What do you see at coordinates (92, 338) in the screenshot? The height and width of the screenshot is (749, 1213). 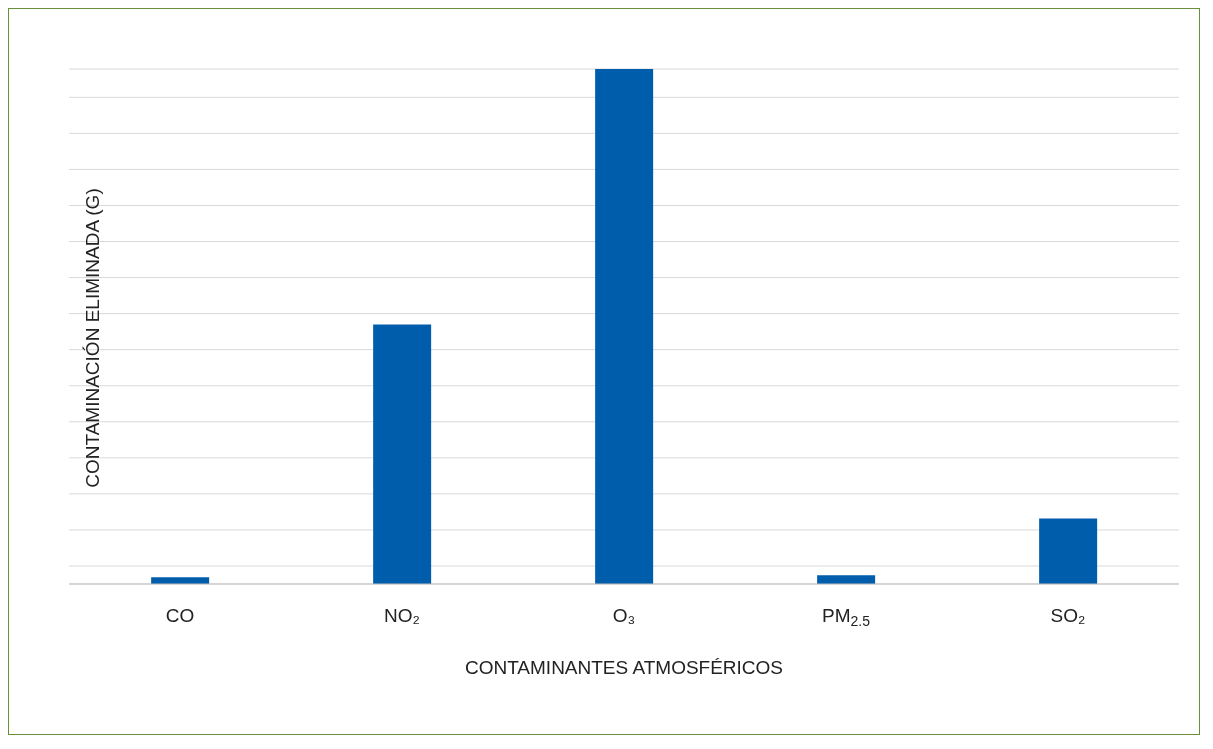 I see `y-axis-title: CONTAMINACIÓN ELIMINADA (G)` at bounding box center [92, 338].